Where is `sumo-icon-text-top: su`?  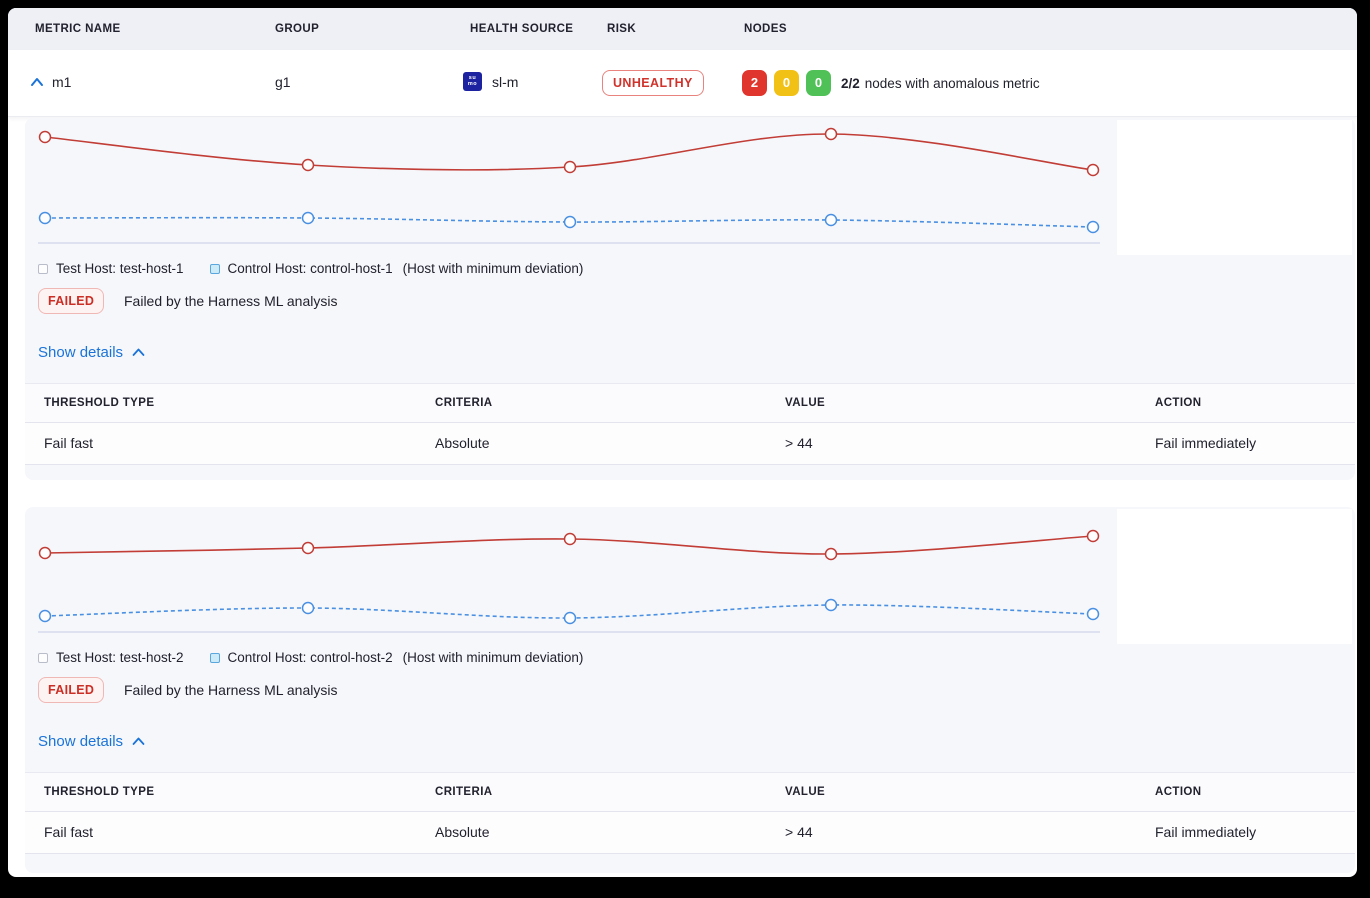
sumo-icon-text-top: su is located at coordinates (472, 78).